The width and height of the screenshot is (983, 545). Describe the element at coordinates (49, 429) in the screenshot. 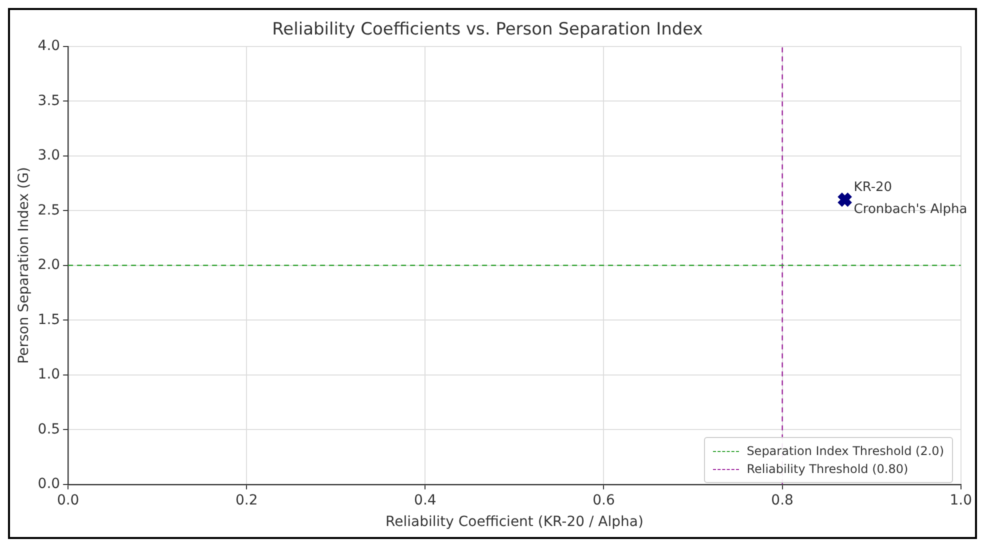

I see `y-tick-label: 0.5` at that location.